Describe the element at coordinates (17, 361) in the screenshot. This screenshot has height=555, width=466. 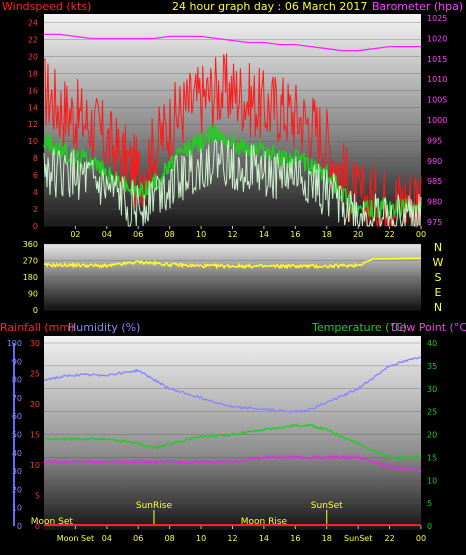
I see `humidity-ytick-label: 90` at that location.